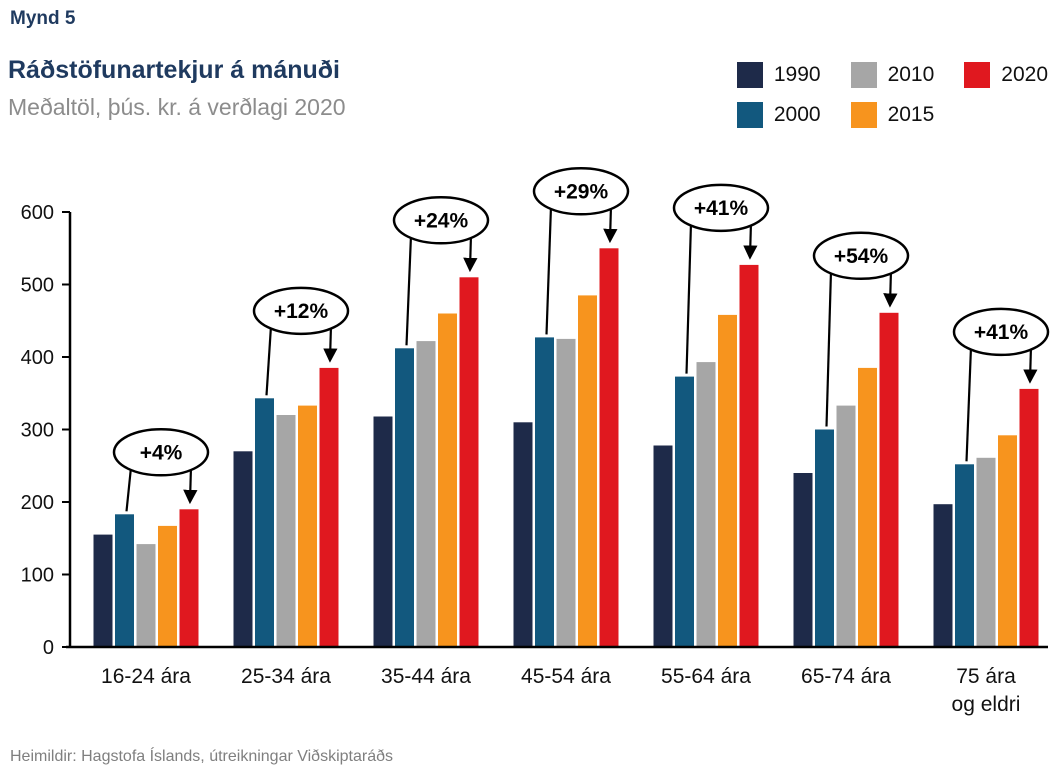  Describe the element at coordinates (797, 74) in the screenshot. I see `legend-label-1990: 1990` at that location.